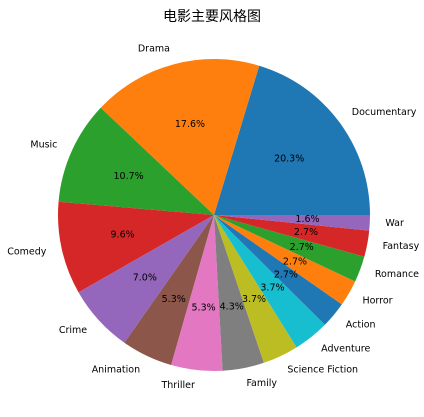 The height and width of the screenshot is (417, 424). I want to click on pct-label-comedy: 9.6%, so click(123, 235).